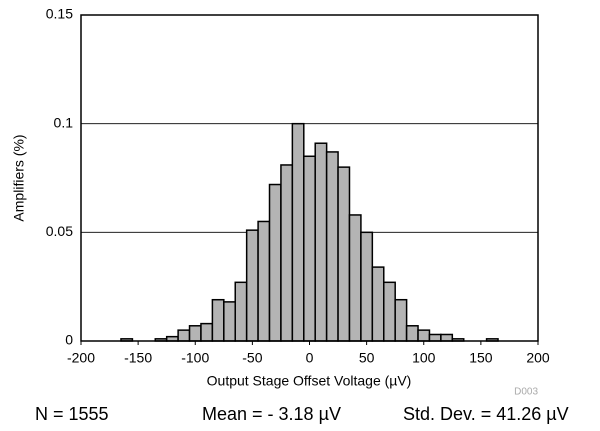 The height and width of the screenshot is (431, 600). I want to click on footer-mean: Mean = - 3.18 µV, so click(271, 414).